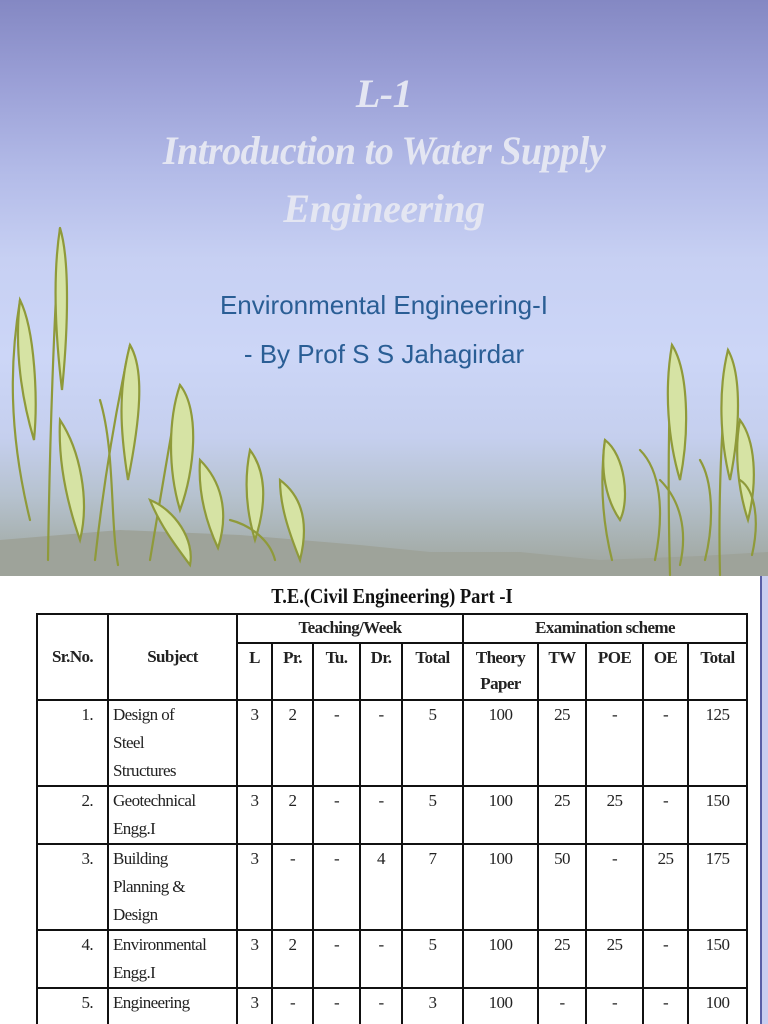 Image resolution: width=768 pixels, height=1024 pixels. I want to click on slide-title-line-1: Introduction to Water Supply, so click(384, 150).